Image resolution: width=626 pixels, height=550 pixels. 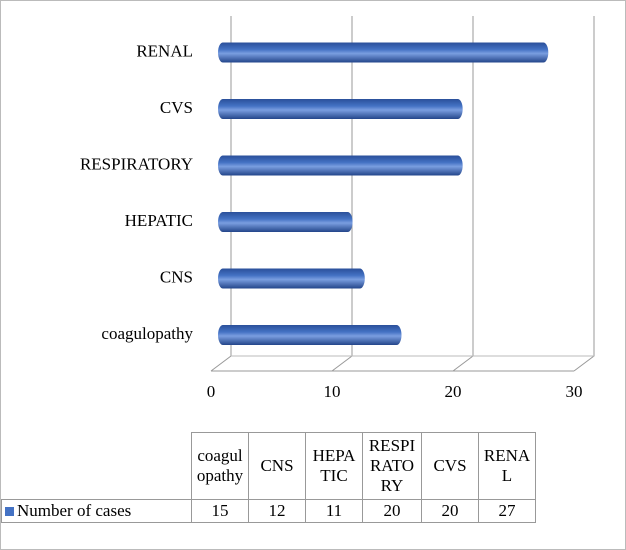 What do you see at coordinates (453, 391) in the screenshot?
I see `x-tick-label: 20` at bounding box center [453, 391].